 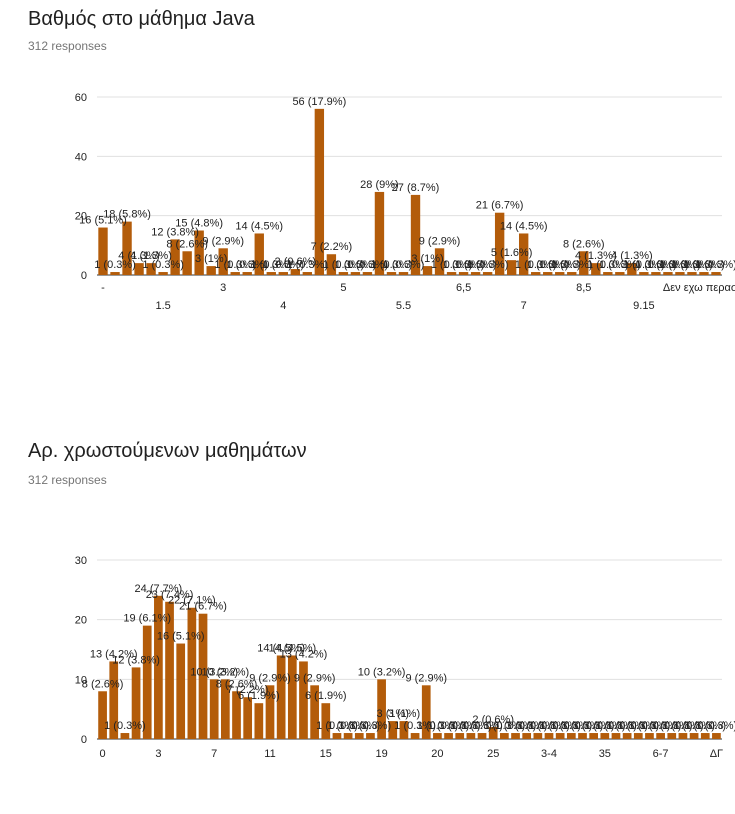 What do you see at coordinates (661, 754) in the screenshot?
I see `x-tick-label: 6-7` at bounding box center [661, 754].